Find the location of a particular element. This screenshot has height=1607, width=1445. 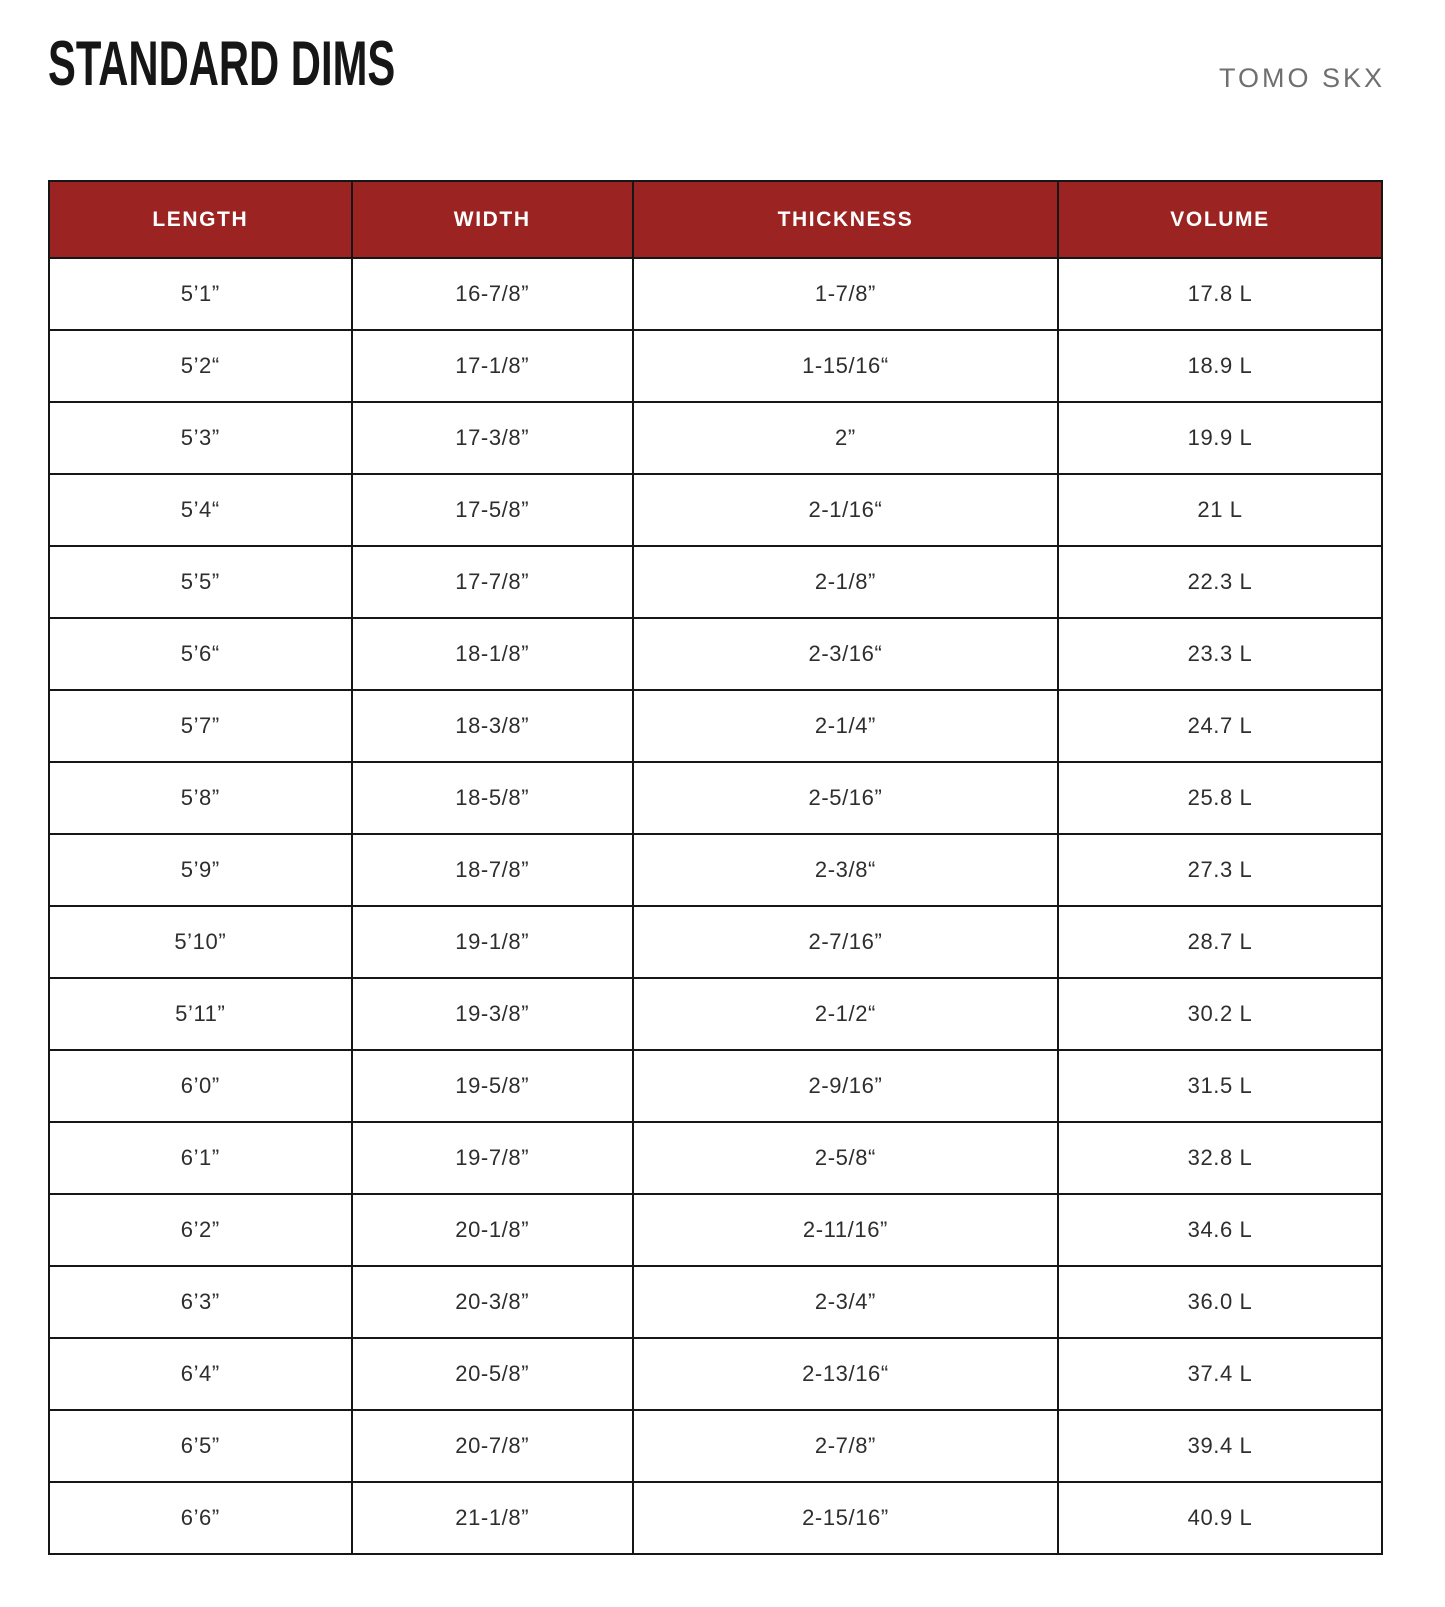

cell-thickness: 2-1/2“ is located at coordinates (845, 1014).